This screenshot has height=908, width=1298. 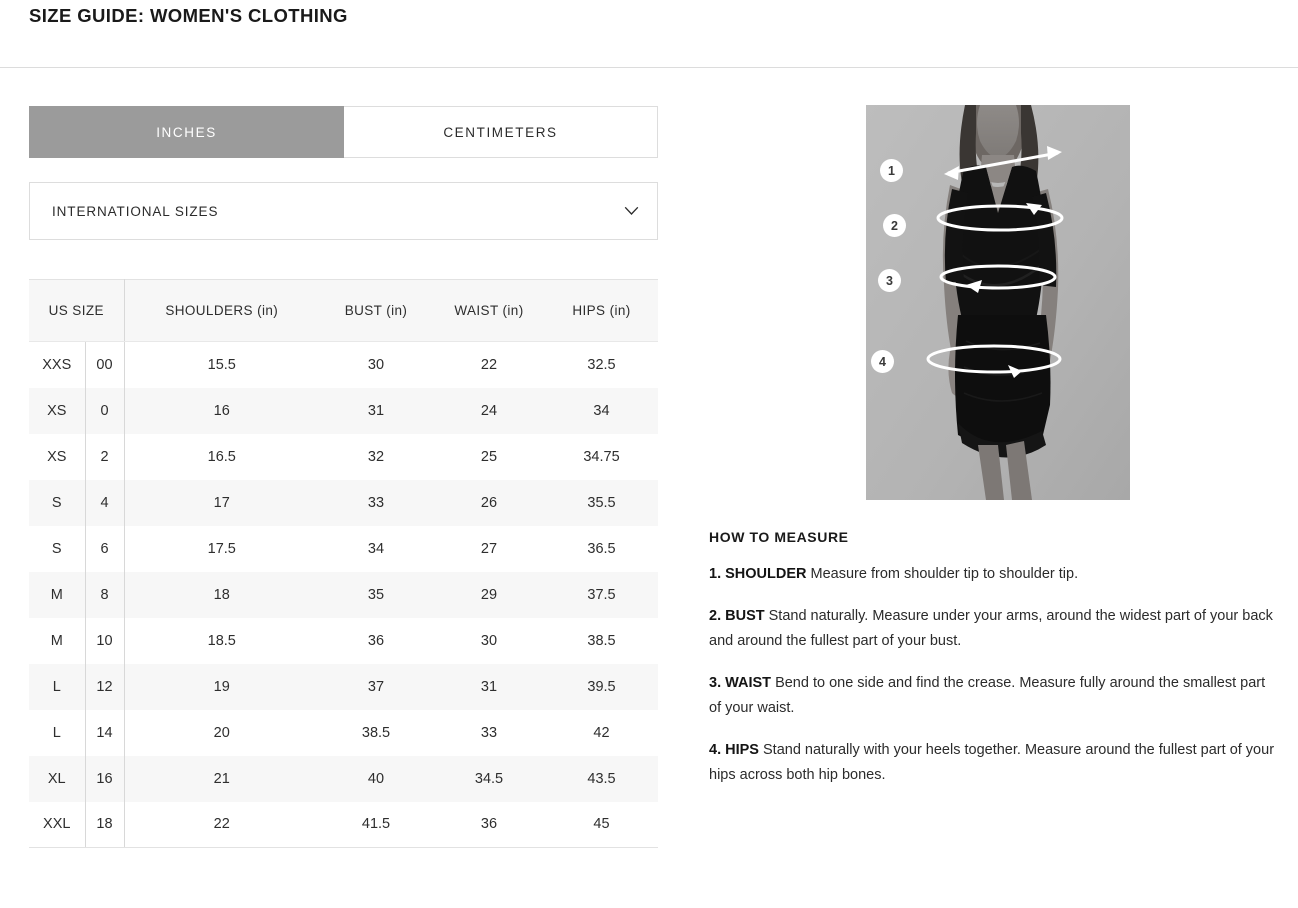 I want to click on cell-waist: 26, so click(x=489, y=502).